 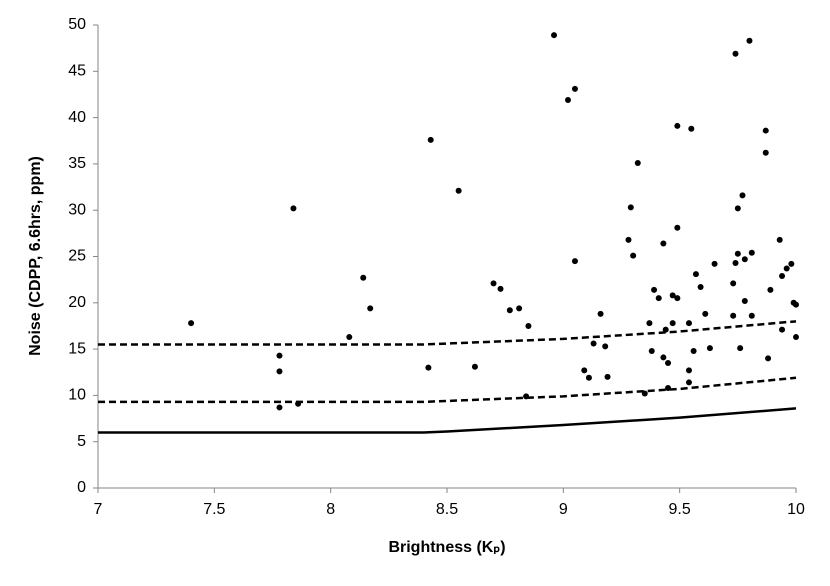 What do you see at coordinates (98, 509) in the screenshot?
I see `x-tick-label: 7` at bounding box center [98, 509].